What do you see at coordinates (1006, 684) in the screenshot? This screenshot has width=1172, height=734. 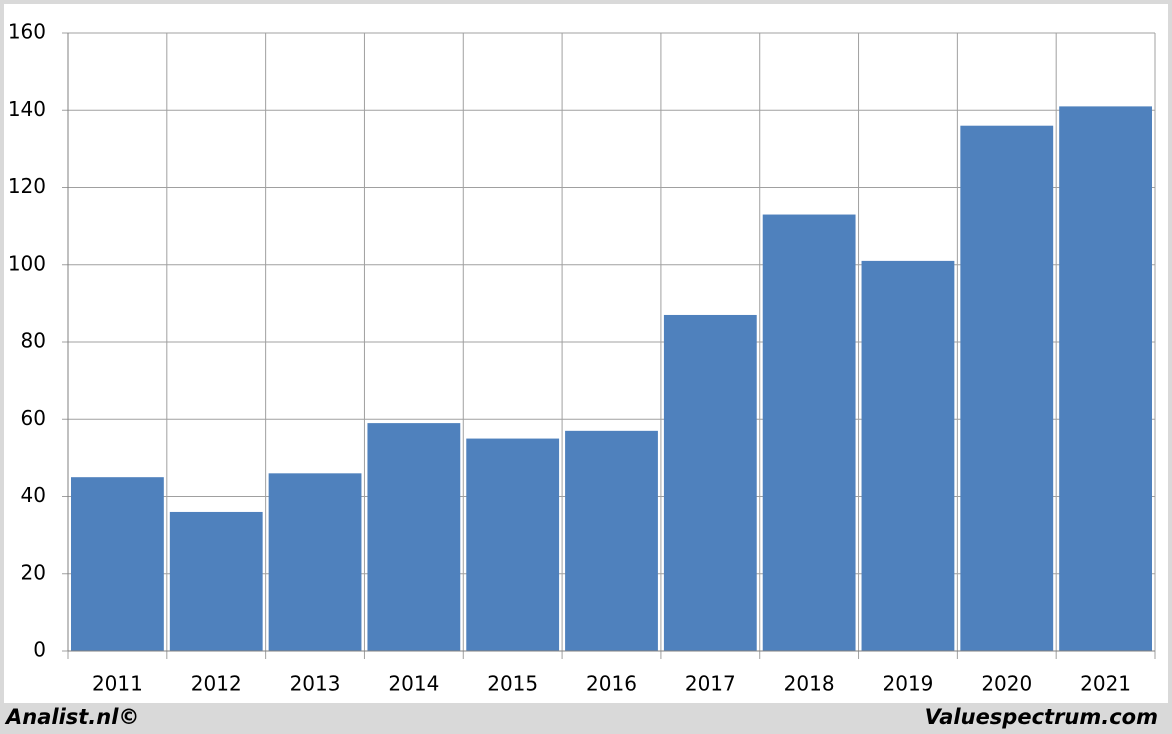 I see `x-tick-label: 2020` at bounding box center [1006, 684].